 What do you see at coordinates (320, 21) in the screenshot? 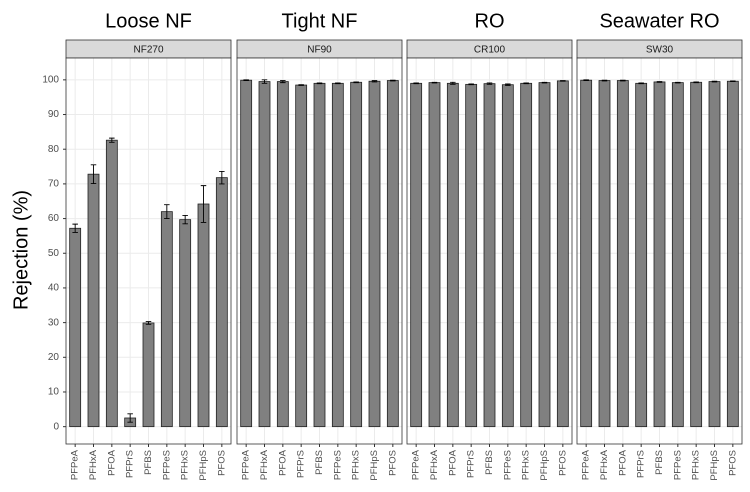
I see `panel-title: Tight NF` at bounding box center [320, 21].